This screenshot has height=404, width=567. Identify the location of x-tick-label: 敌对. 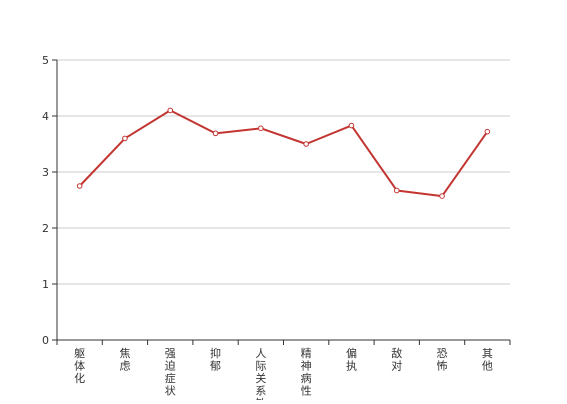
(396, 359).